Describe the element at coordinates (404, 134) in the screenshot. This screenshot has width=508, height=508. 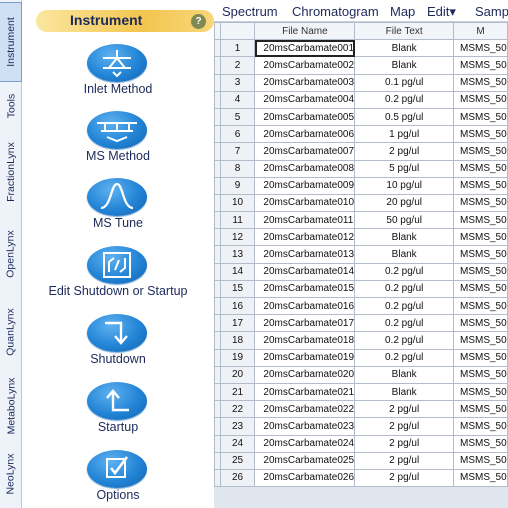
I see `file-text-cell: 1 pg/ul` at that location.